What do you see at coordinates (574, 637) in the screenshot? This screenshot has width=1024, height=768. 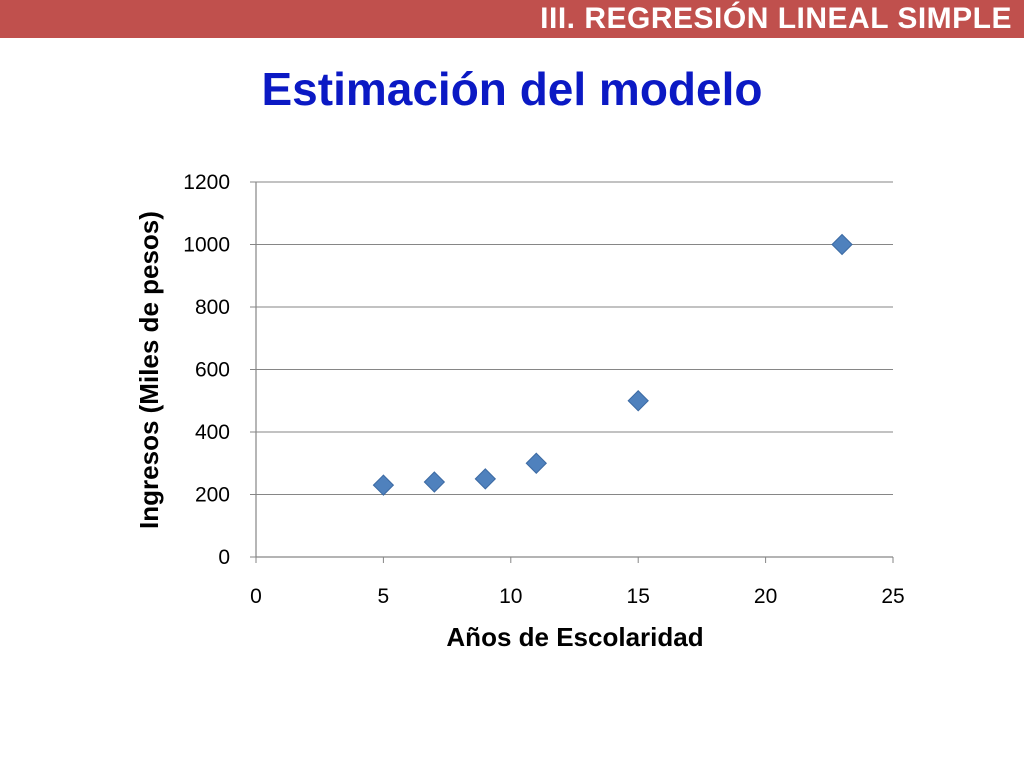 I see `x-axis-title: Años de Escolaridad` at bounding box center [574, 637].